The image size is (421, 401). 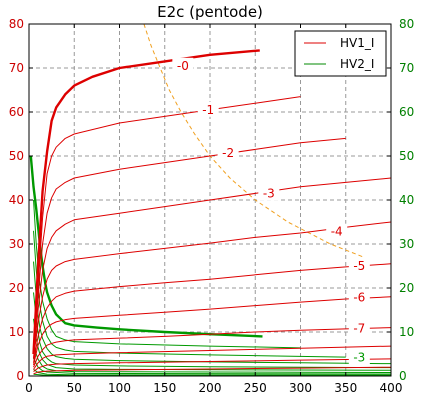 I want to click on x-tick-label: 400, so click(x=391, y=388).